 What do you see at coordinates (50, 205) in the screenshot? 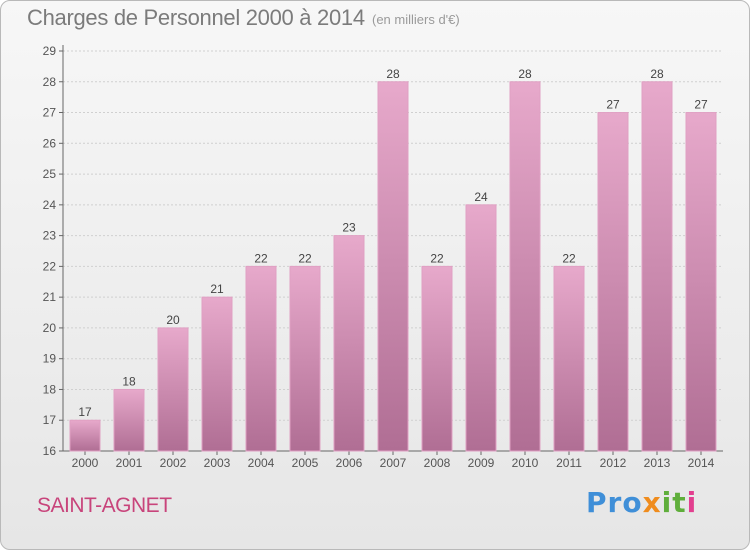
I see `y-tick-label: 24` at bounding box center [50, 205].